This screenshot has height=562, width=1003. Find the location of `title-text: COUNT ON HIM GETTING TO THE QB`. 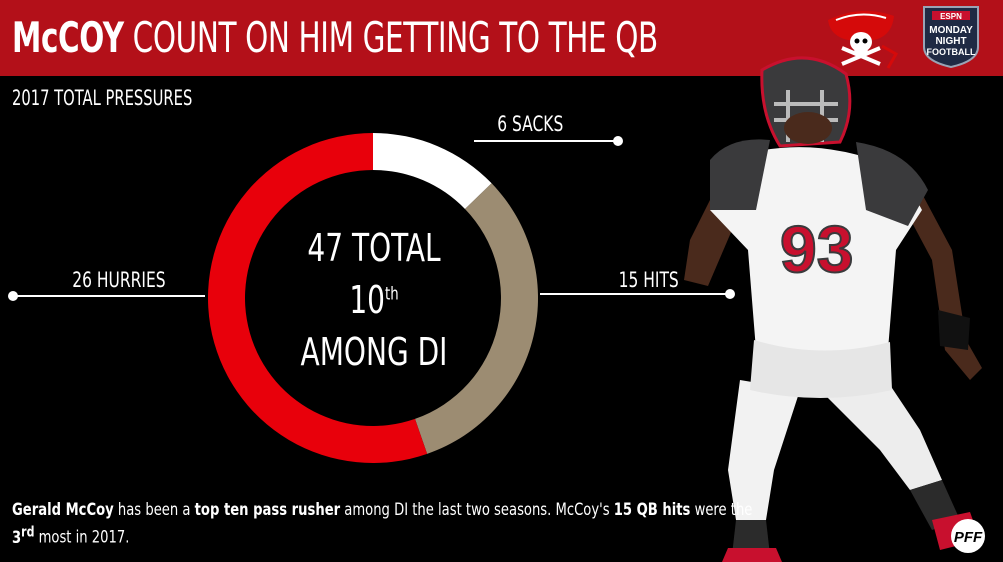

title-text: COUNT ON HIM GETTING TO THE QB is located at coordinates (395, 37).